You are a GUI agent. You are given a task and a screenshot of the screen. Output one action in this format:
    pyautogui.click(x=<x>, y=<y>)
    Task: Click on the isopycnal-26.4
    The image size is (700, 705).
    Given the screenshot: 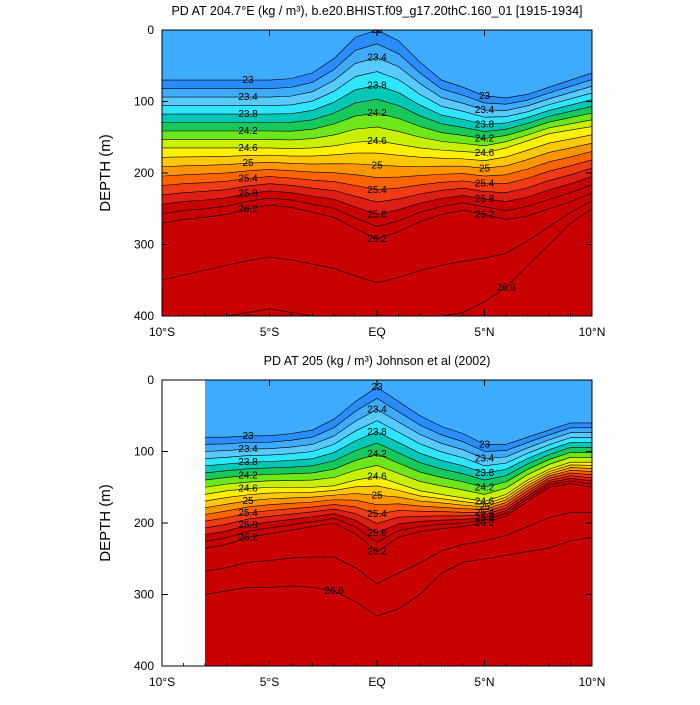 What is the action you would take?
    pyautogui.click(x=377, y=242)
    